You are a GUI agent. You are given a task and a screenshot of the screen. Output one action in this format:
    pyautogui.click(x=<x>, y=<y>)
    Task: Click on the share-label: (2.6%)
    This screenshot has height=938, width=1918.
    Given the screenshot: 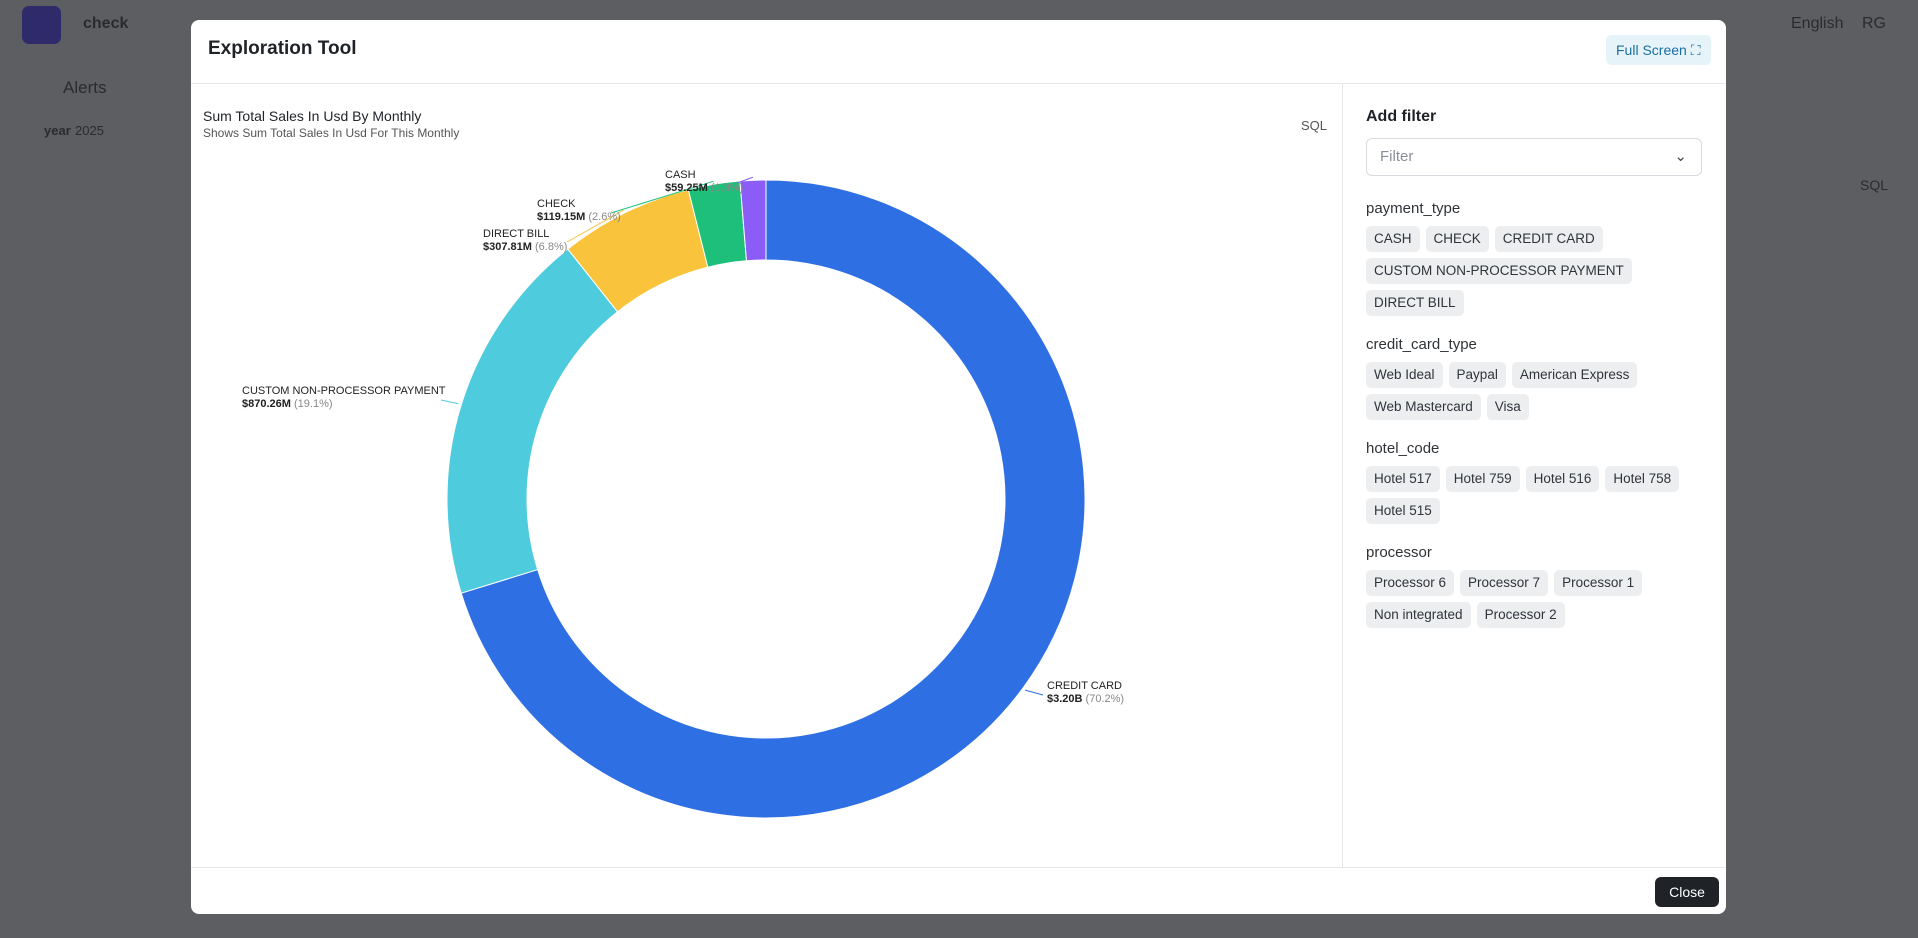 What is the action you would take?
    pyautogui.click(x=604, y=217)
    